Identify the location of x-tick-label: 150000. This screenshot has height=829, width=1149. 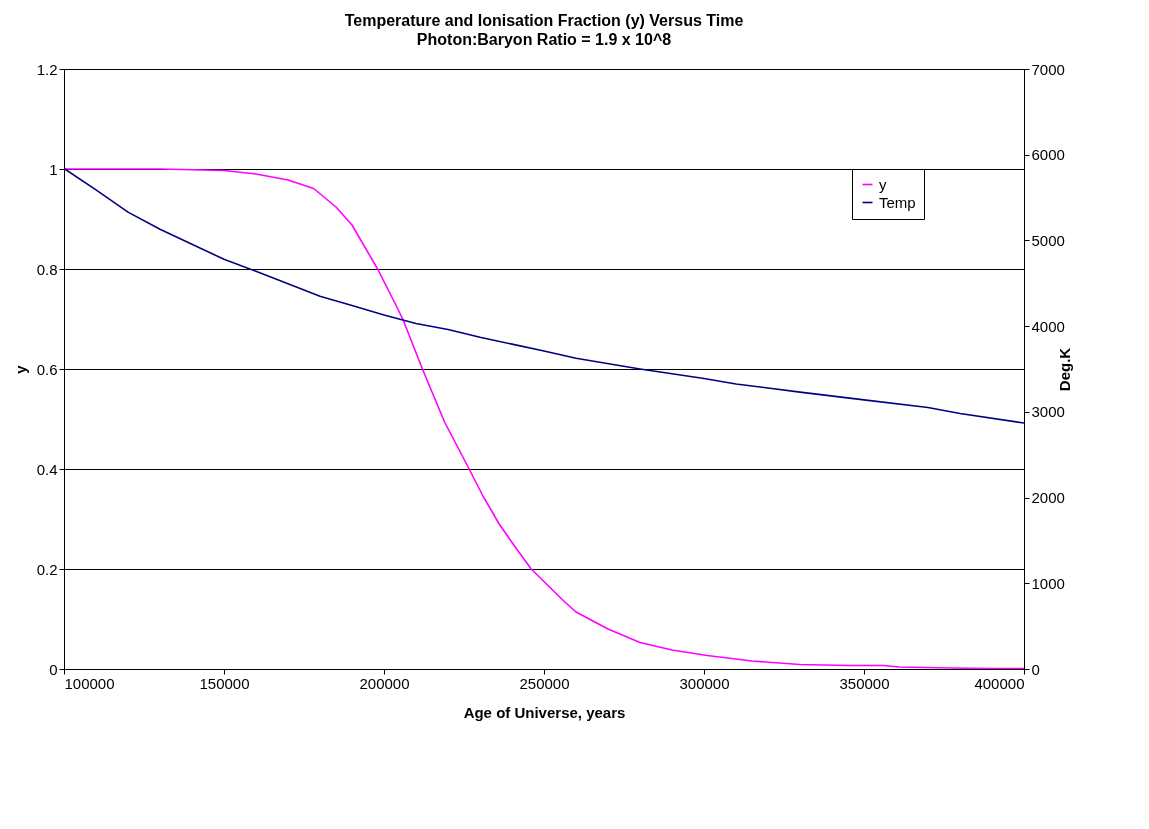
(224, 683).